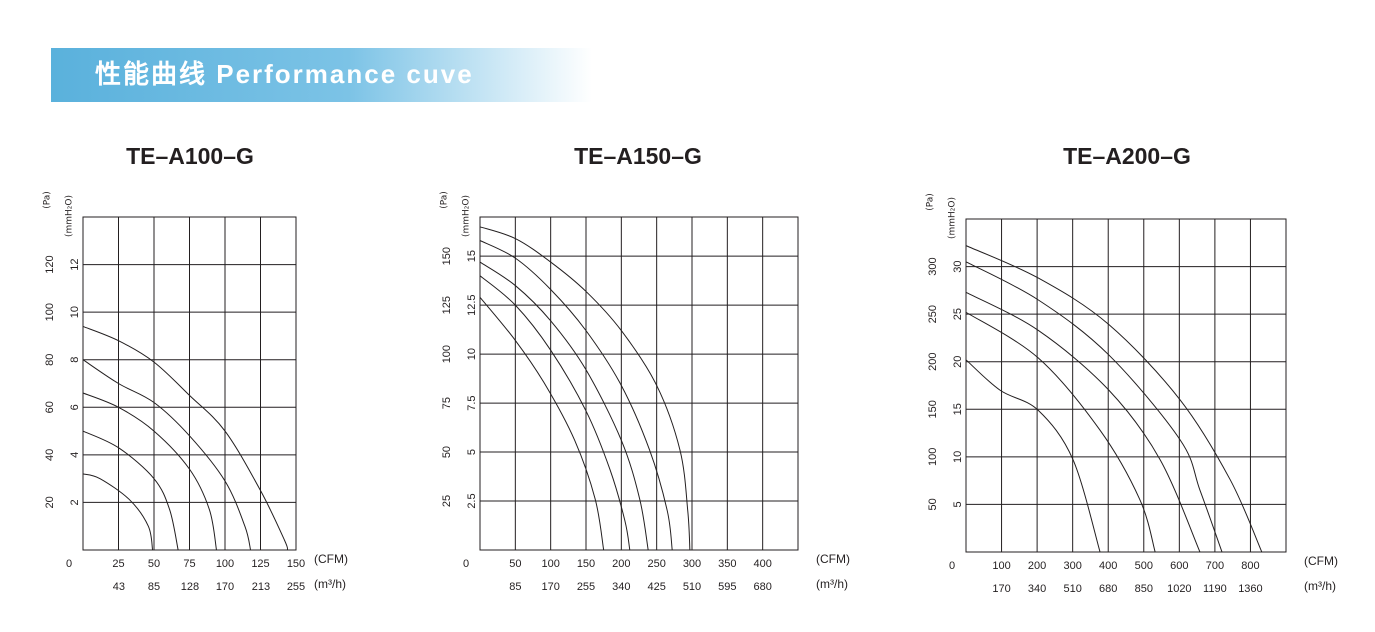  Describe the element at coordinates (762, 564) in the screenshot. I see `x-tick-label: 400` at that location.